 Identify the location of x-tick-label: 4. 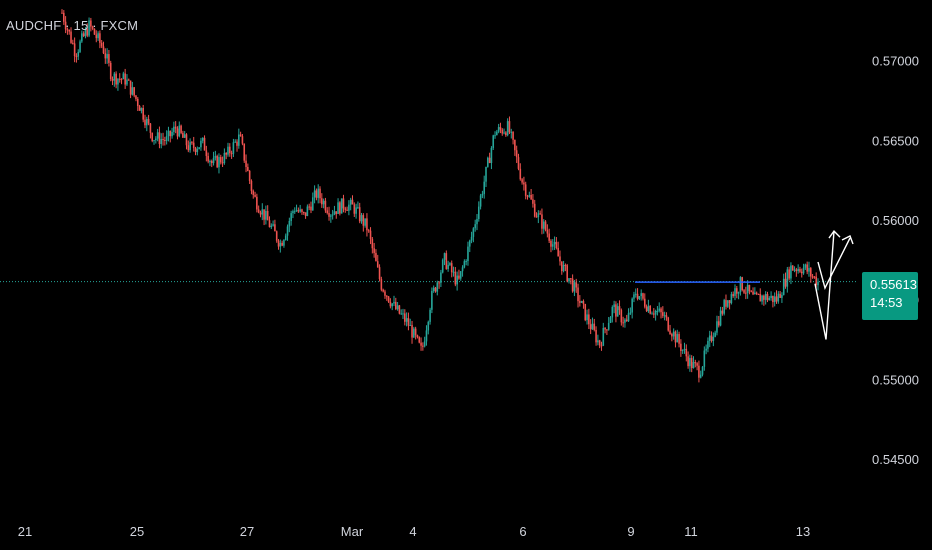
(412, 531).